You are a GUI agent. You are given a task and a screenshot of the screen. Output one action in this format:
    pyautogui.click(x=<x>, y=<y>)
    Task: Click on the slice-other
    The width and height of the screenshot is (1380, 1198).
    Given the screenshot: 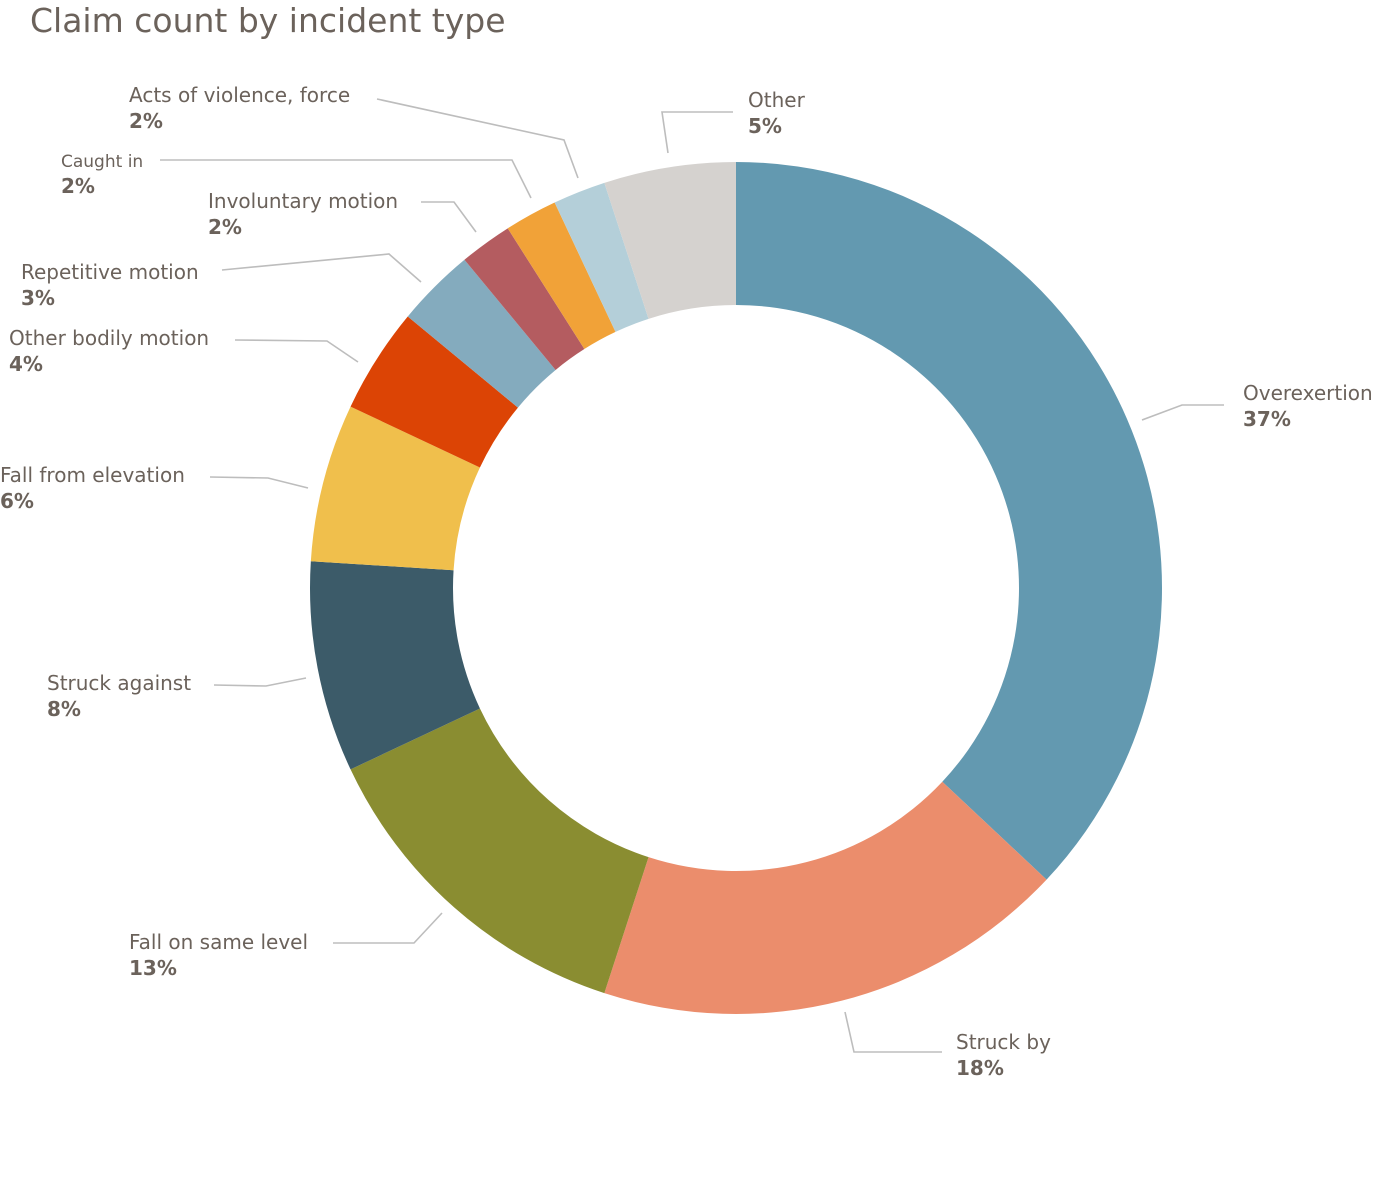 What is the action you would take?
    pyautogui.click(x=670, y=240)
    